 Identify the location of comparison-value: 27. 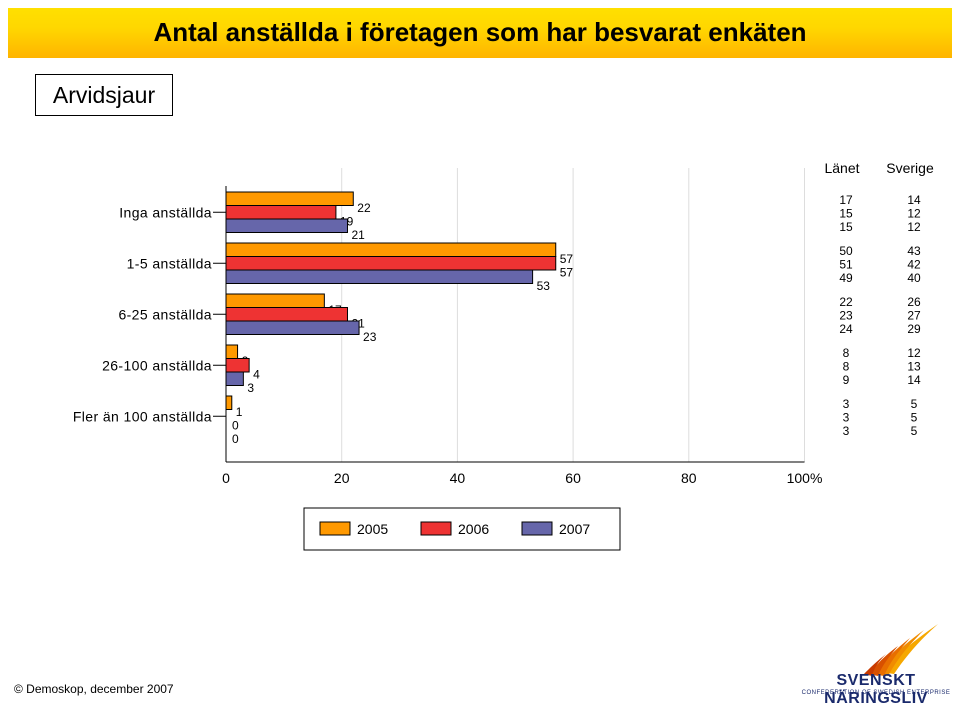
(914, 316).